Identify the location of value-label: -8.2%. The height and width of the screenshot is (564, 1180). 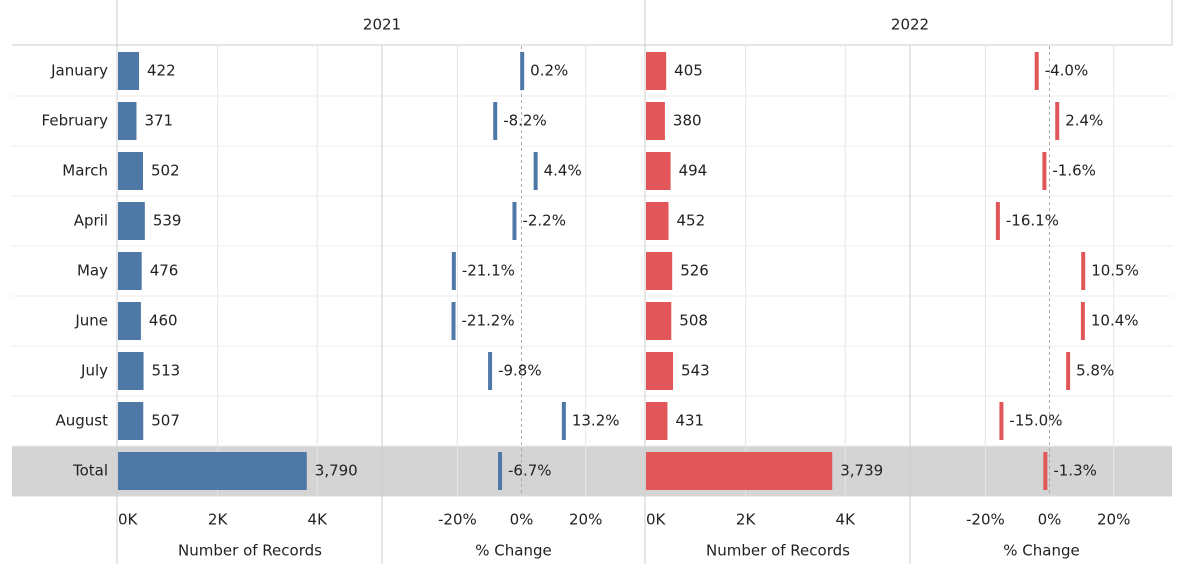
(525, 121).